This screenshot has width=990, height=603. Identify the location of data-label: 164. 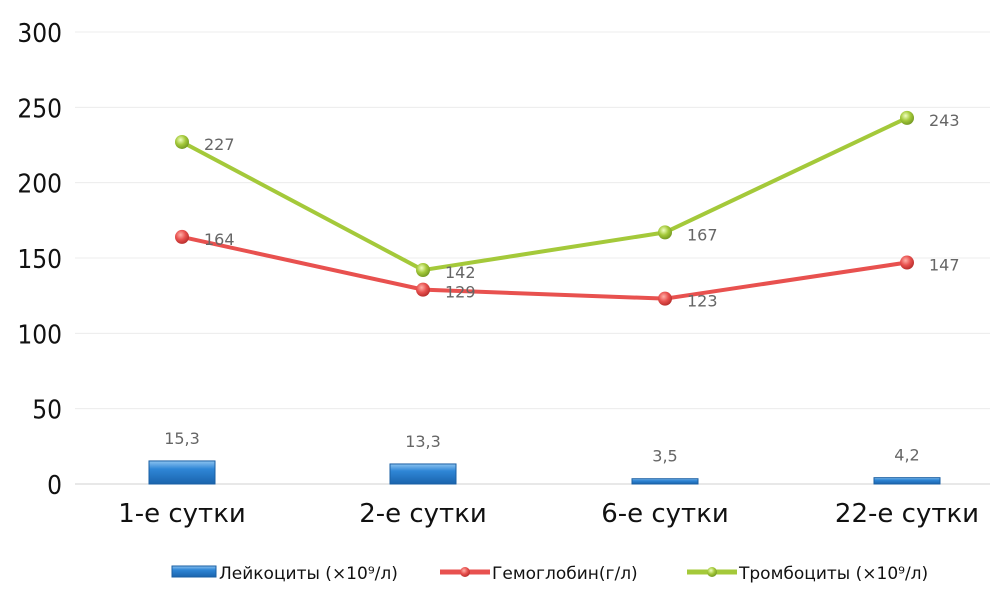
(219, 239).